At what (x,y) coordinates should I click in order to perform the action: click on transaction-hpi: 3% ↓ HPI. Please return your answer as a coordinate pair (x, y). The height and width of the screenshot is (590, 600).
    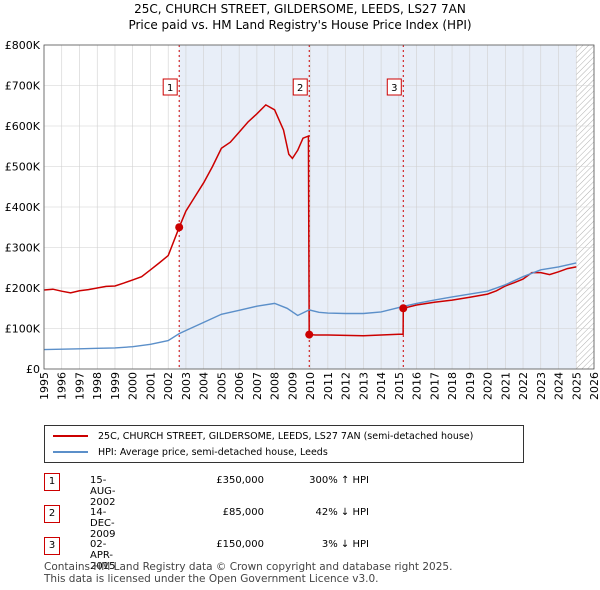
    Looking at the image, I should click on (345, 544).